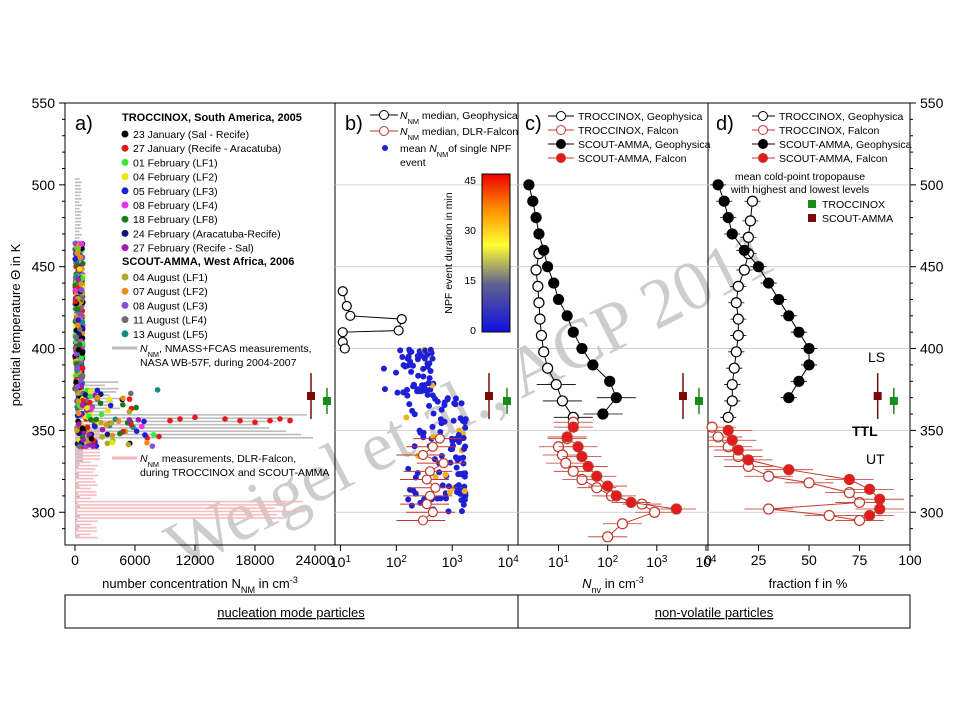 The image size is (960, 720). What do you see at coordinates (218, 461) in the screenshot?
I see `legend-falcon-line1: NNM measurements, DLR-Falcon,` at bounding box center [218, 461].